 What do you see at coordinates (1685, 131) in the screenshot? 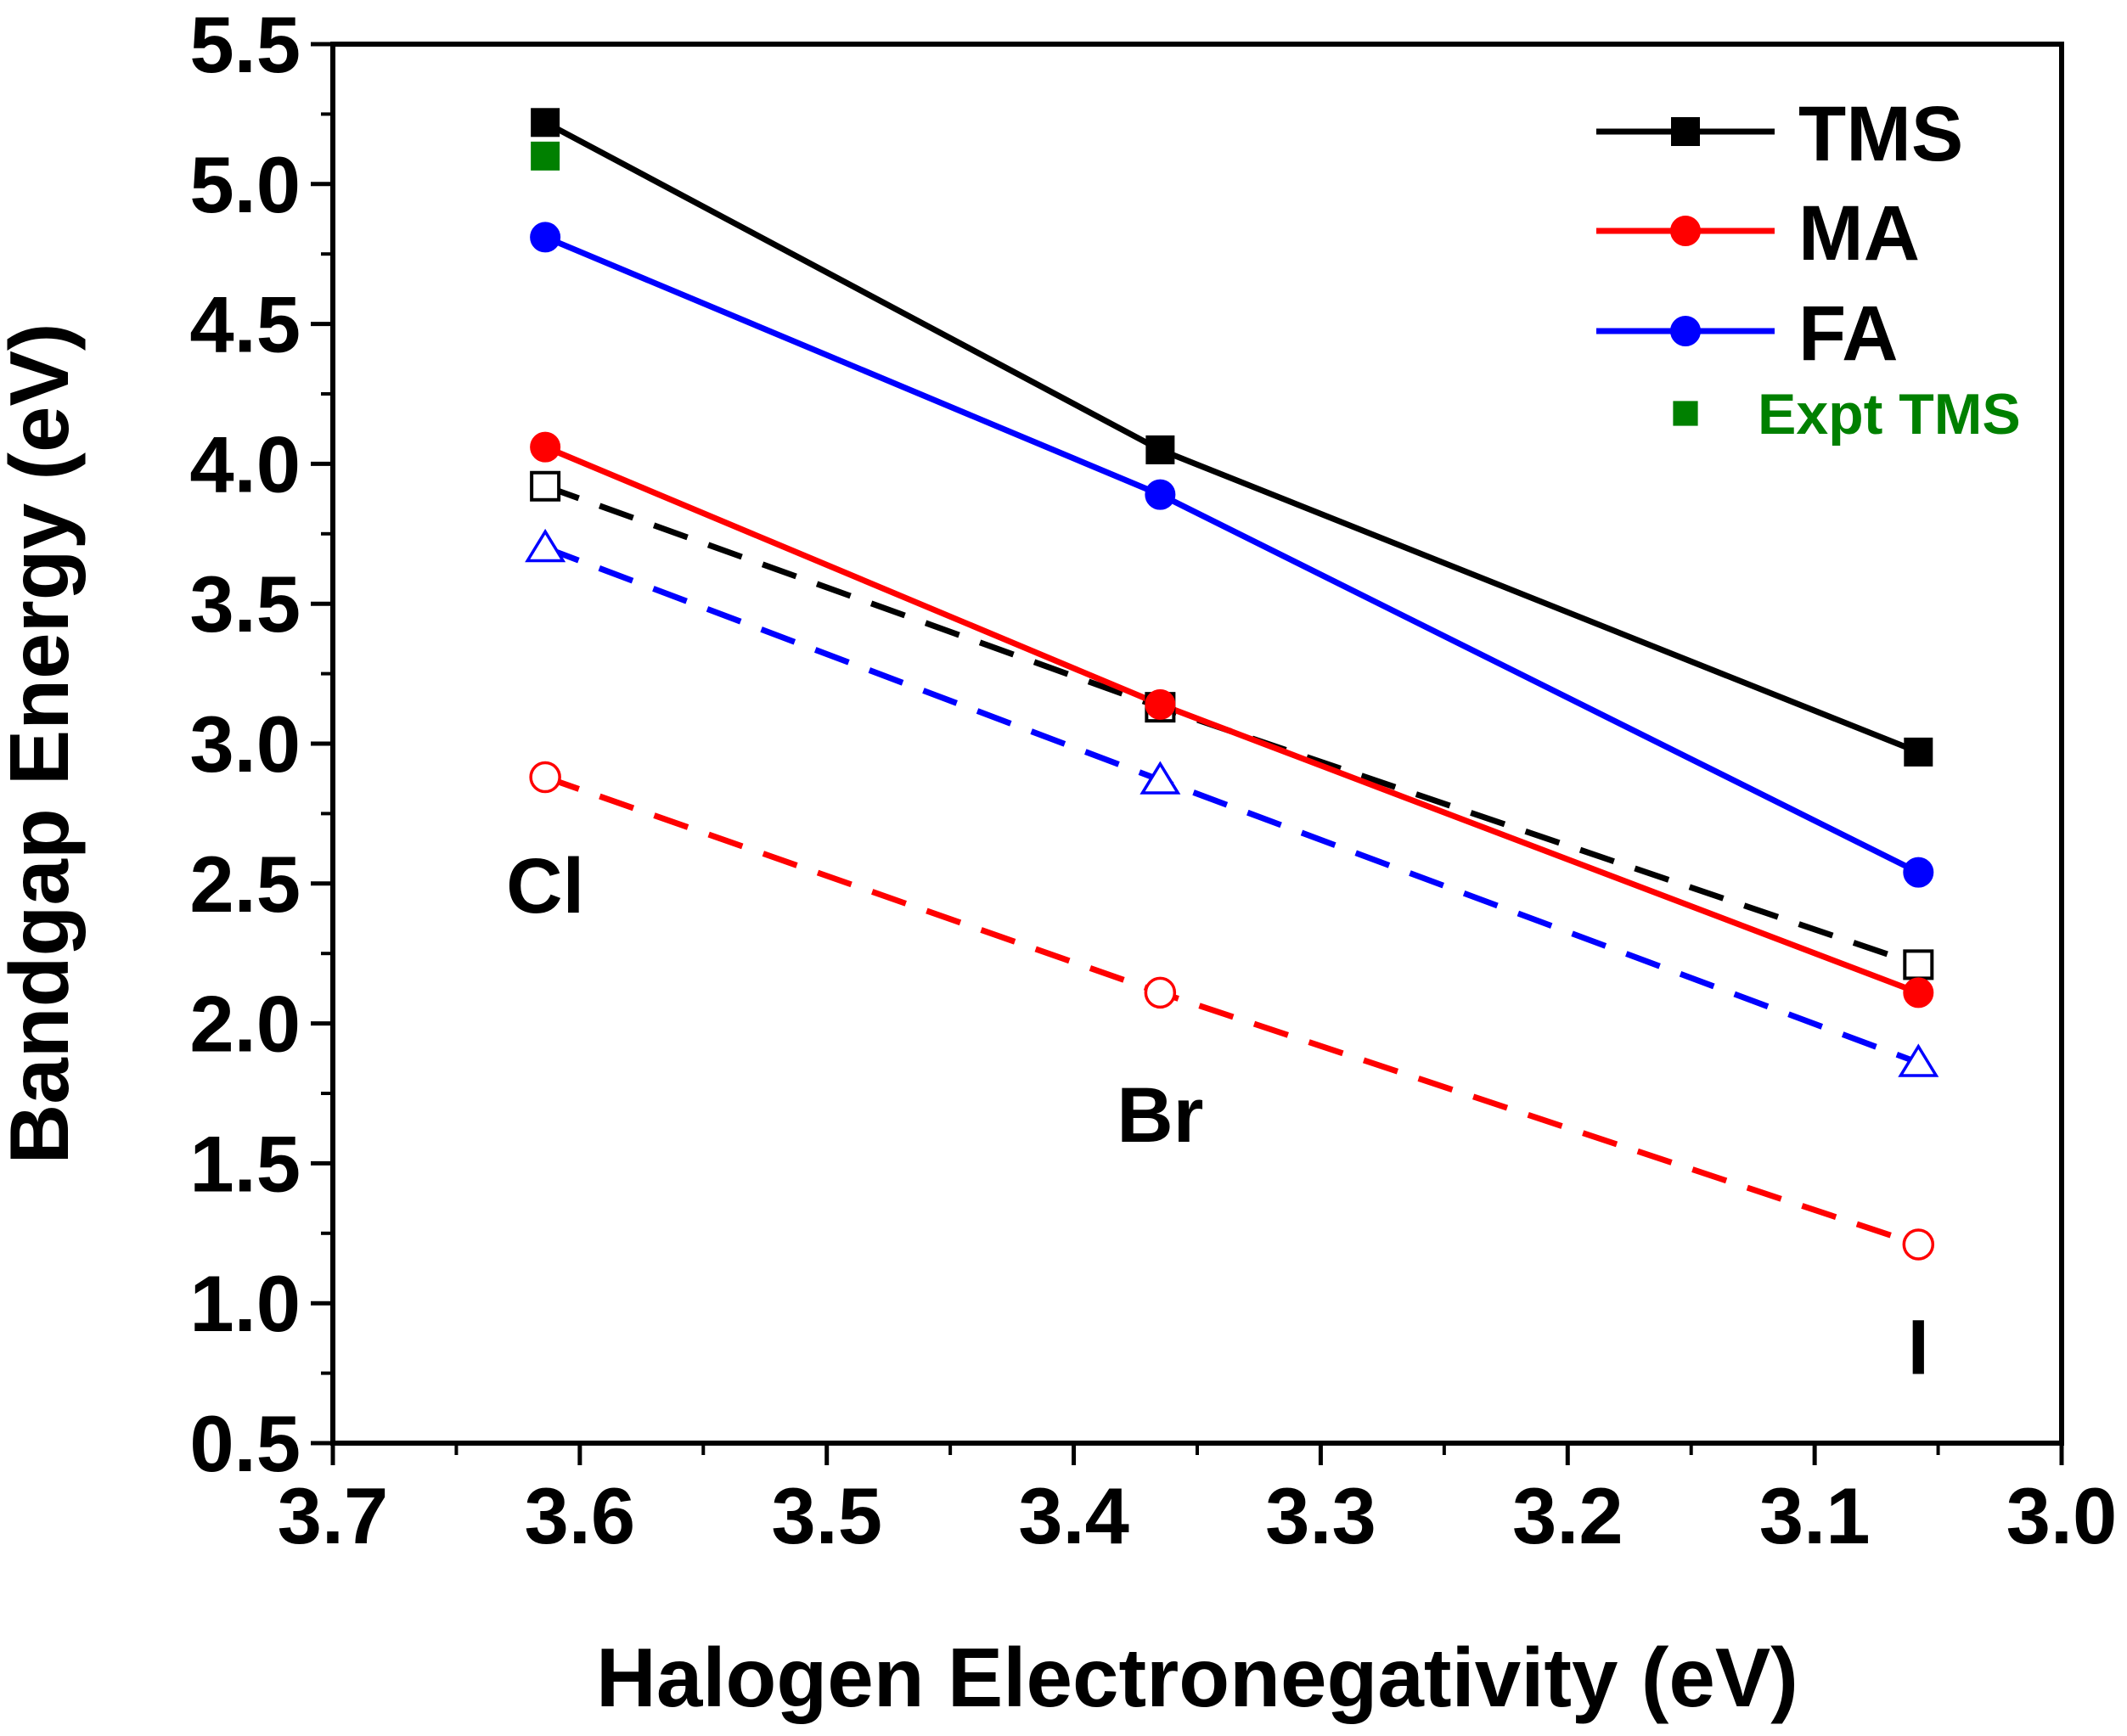
I see `legend-marker-tms` at bounding box center [1685, 131].